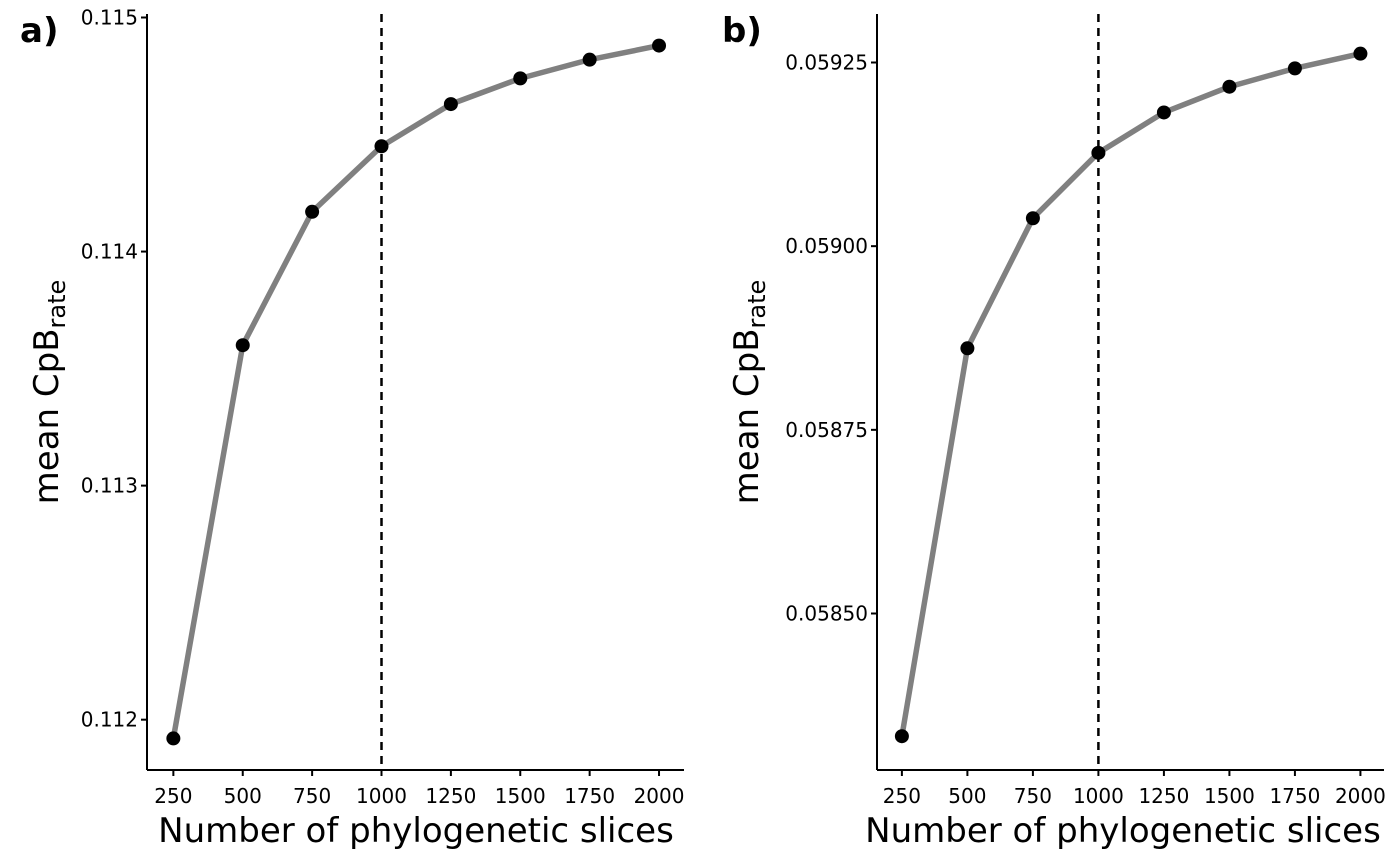 This screenshot has width=1400, height=865. Describe the element at coordinates (39, 31) in the screenshot. I see `panel-label: a)` at that location.